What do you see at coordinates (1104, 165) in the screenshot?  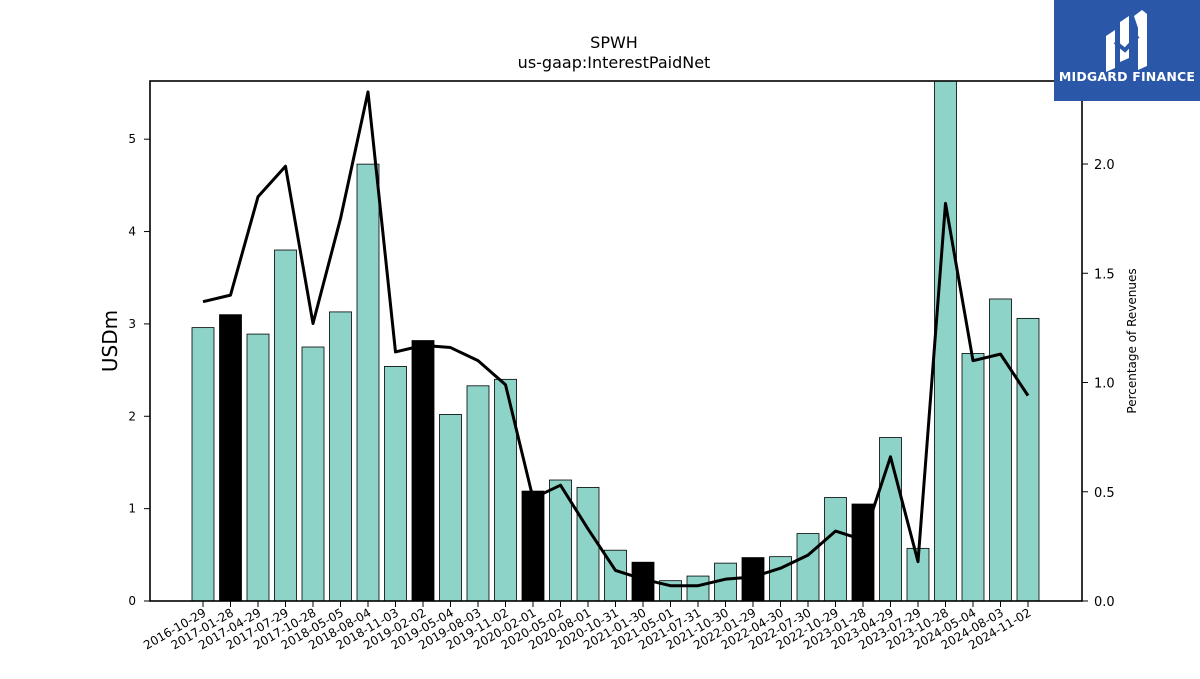 I see `y2-tick-label: 2.0` at bounding box center [1104, 165].